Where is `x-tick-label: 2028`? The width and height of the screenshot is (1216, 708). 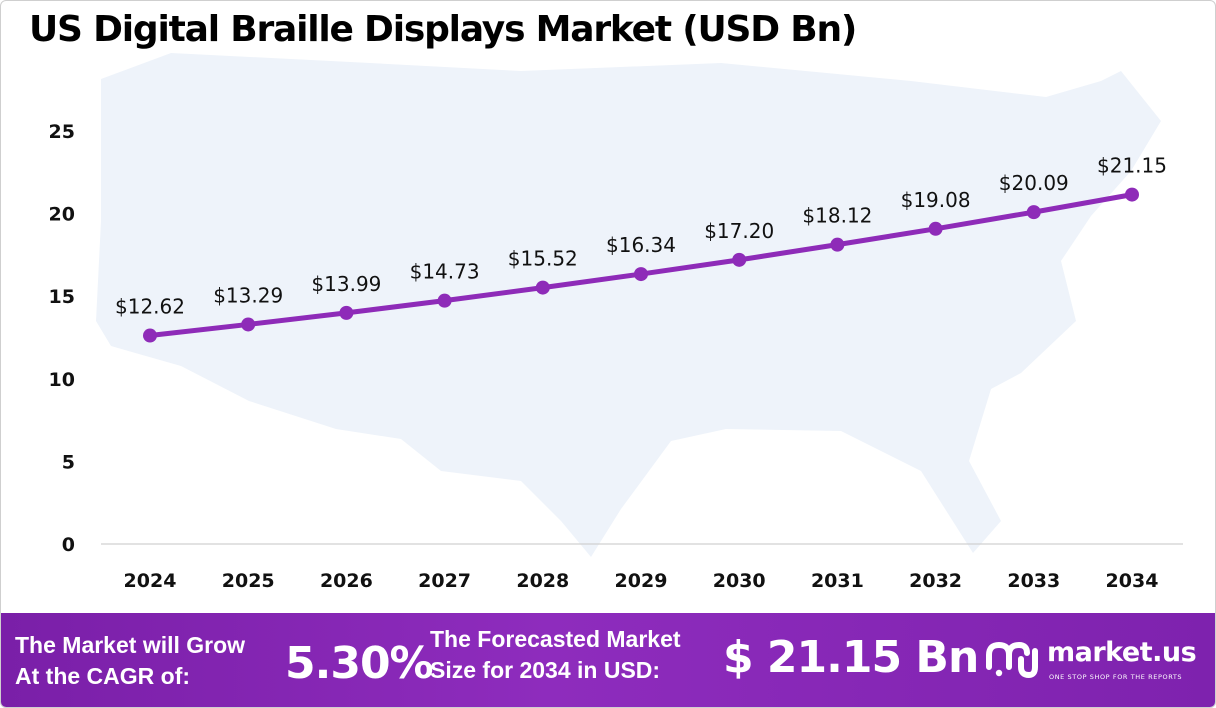 x-tick-label: 2028 is located at coordinates (542, 581).